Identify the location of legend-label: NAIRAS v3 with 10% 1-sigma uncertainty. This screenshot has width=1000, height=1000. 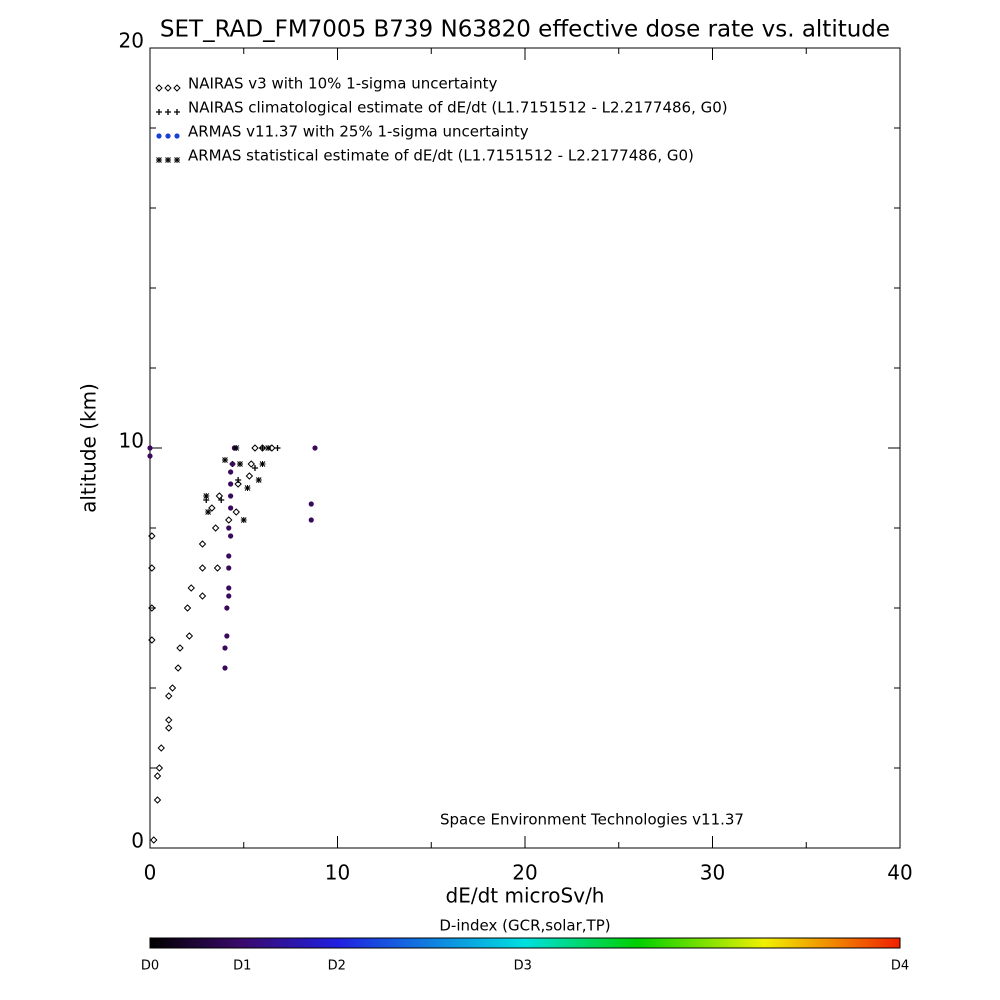
(342, 84).